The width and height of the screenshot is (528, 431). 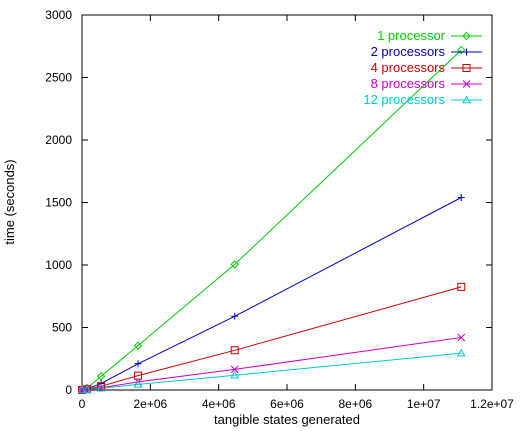 What do you see at coordinates (411, 35) in the screenshot?
I see `legend-label: 1 processor` at bounding box center [411, 35].